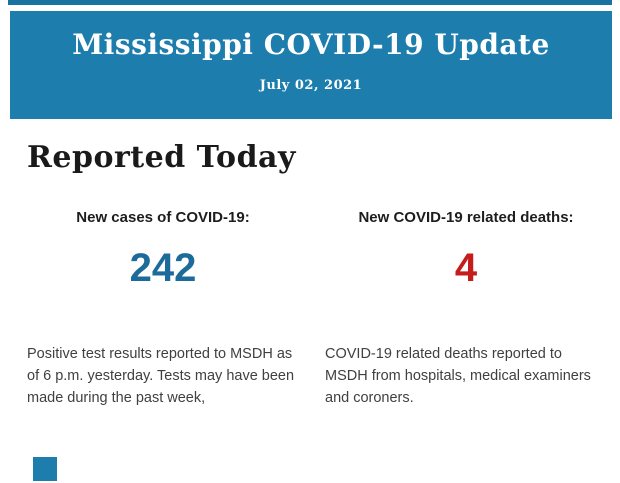 The height and width of the screenshot is (483, 620). I want to click on deaths-label: New COVID-19 related deaths:, so click(466, 217).